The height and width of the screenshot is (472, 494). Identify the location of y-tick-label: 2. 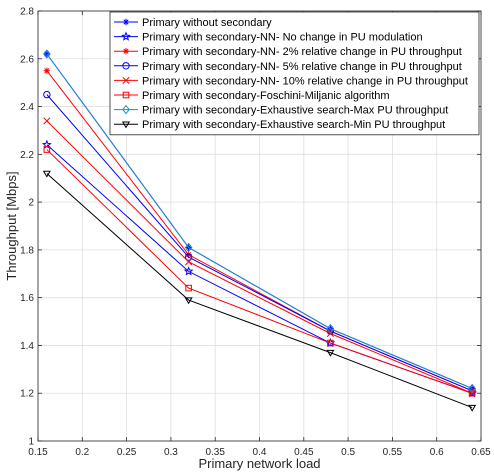
(31, 203).